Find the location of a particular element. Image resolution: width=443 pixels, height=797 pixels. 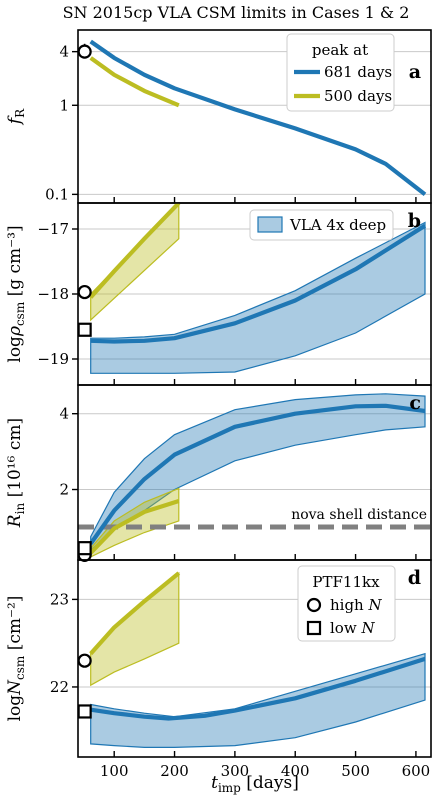

y-axis-label-sub: R is located at coordinates (20, 113).